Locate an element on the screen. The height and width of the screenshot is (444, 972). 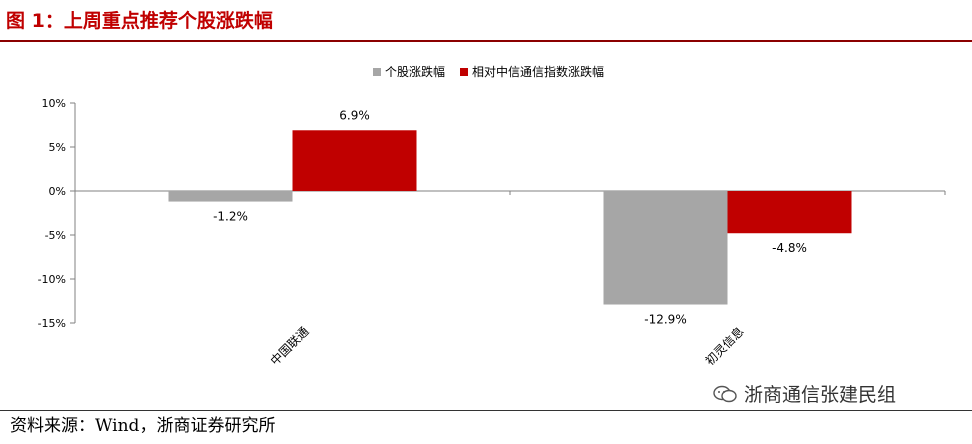
wechat-watermark: 浙商通信张建民组 is located at coordinates (804, 395).